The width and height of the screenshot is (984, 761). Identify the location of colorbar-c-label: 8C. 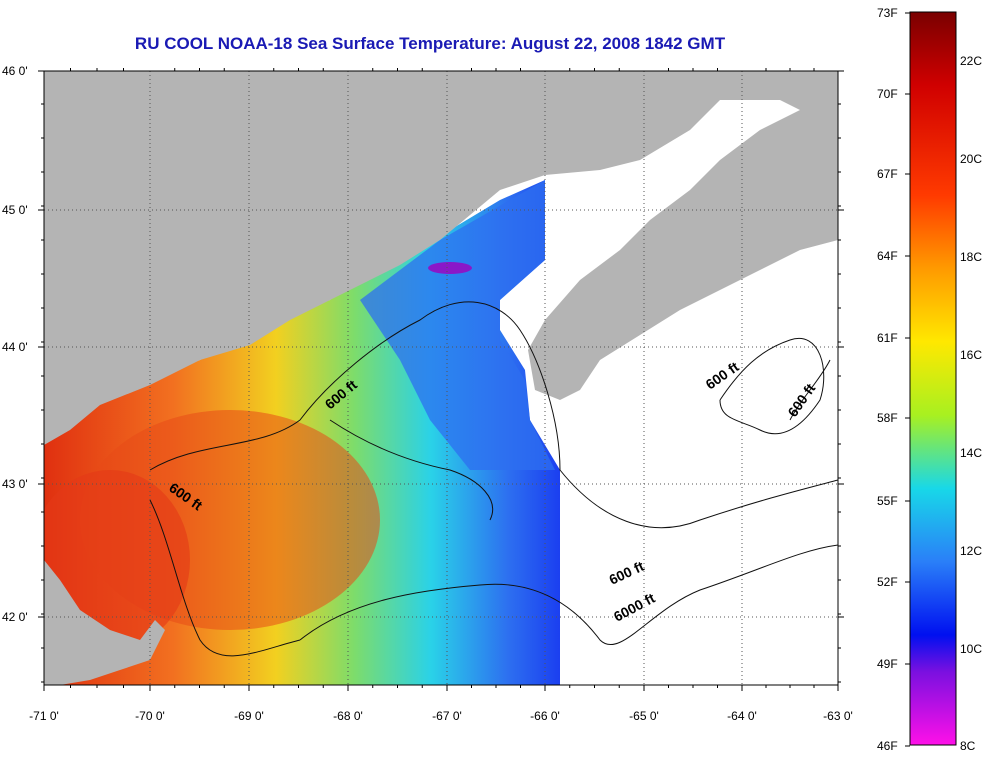
(968, 746).